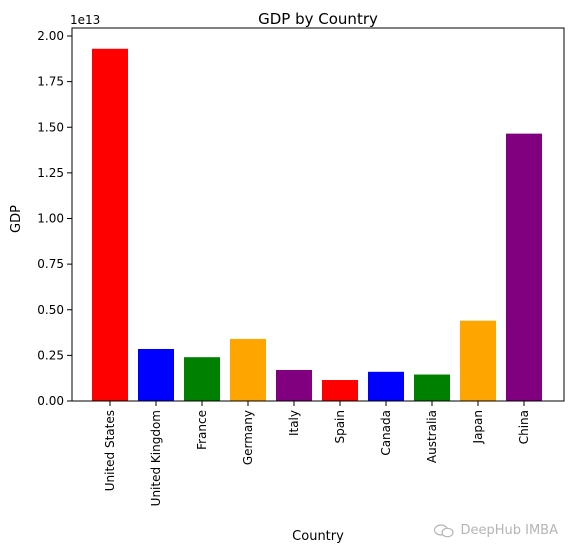  What do you see at coordinates (524, 267) in the screenshot?
I see `bar-china` at bounding box center [524, 267].